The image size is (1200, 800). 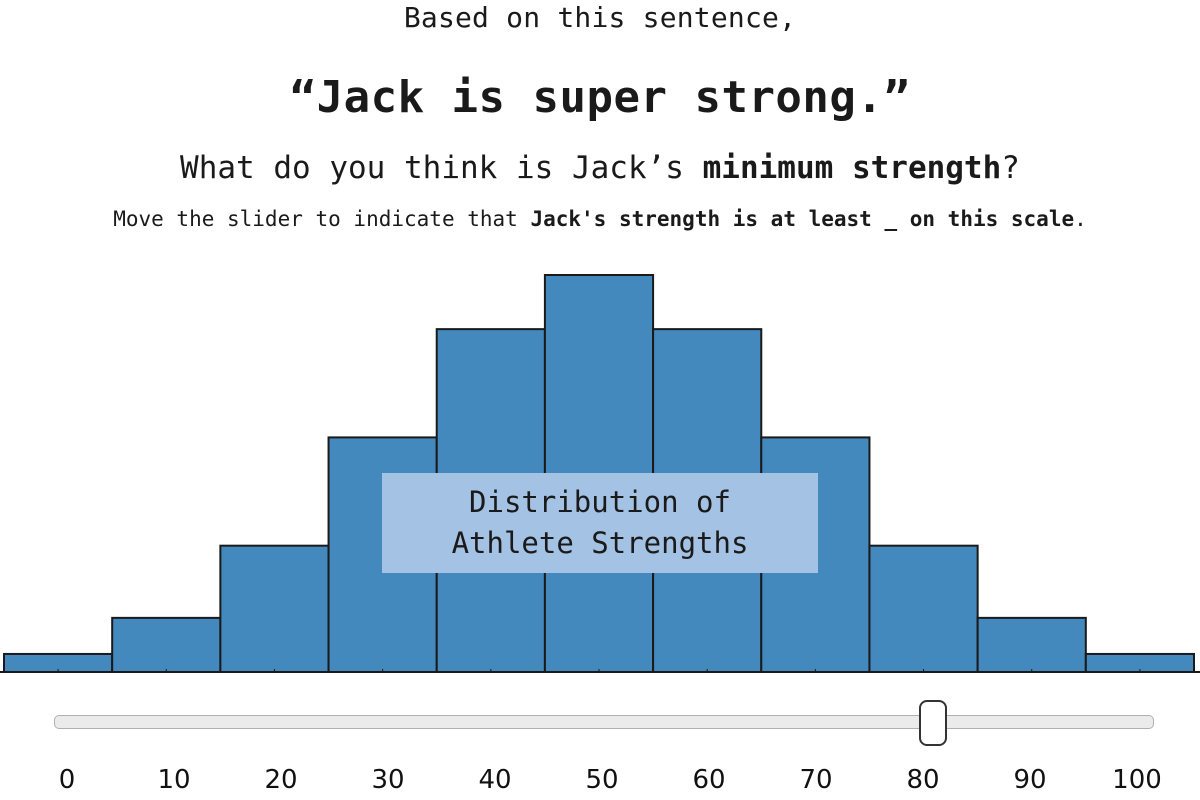 I want to click on scale-label-90: 90, so click(x=1030, y=780).